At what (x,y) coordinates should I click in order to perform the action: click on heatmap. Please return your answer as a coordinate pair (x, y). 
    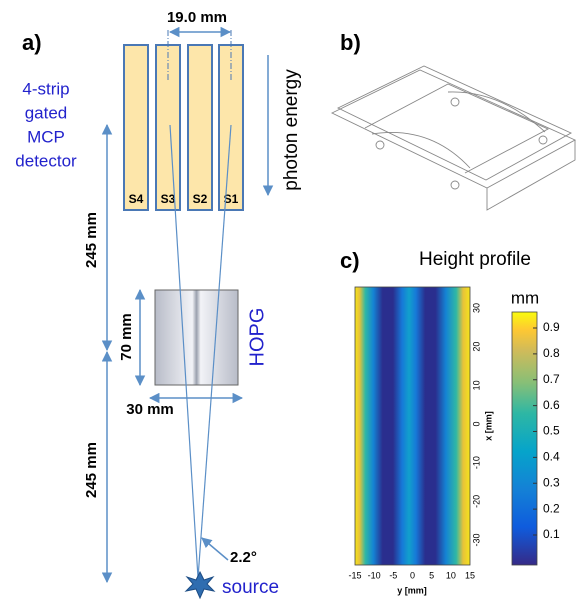
    Looking at the image, I should click on (412, 426).